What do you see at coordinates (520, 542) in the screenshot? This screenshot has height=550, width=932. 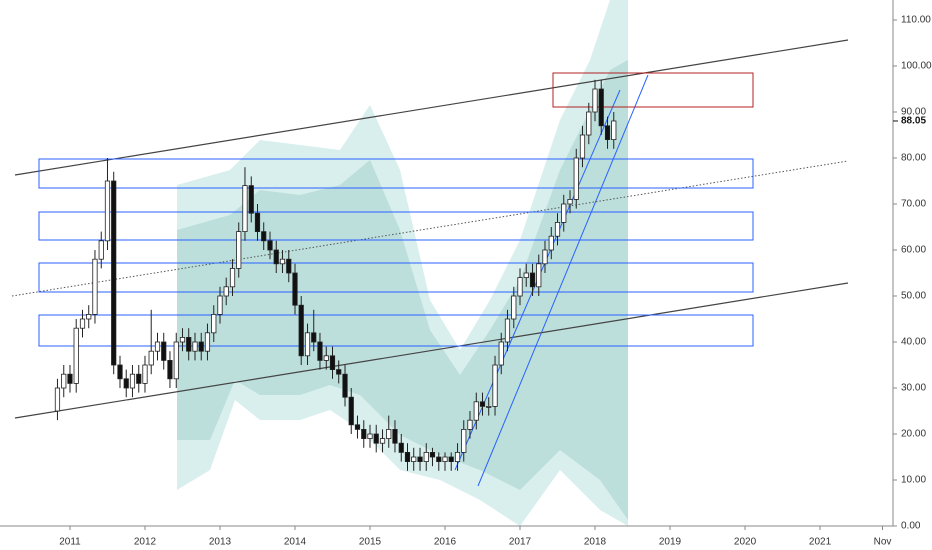 I see `x-tick-label: 2017` at bounding box center [520, 542].